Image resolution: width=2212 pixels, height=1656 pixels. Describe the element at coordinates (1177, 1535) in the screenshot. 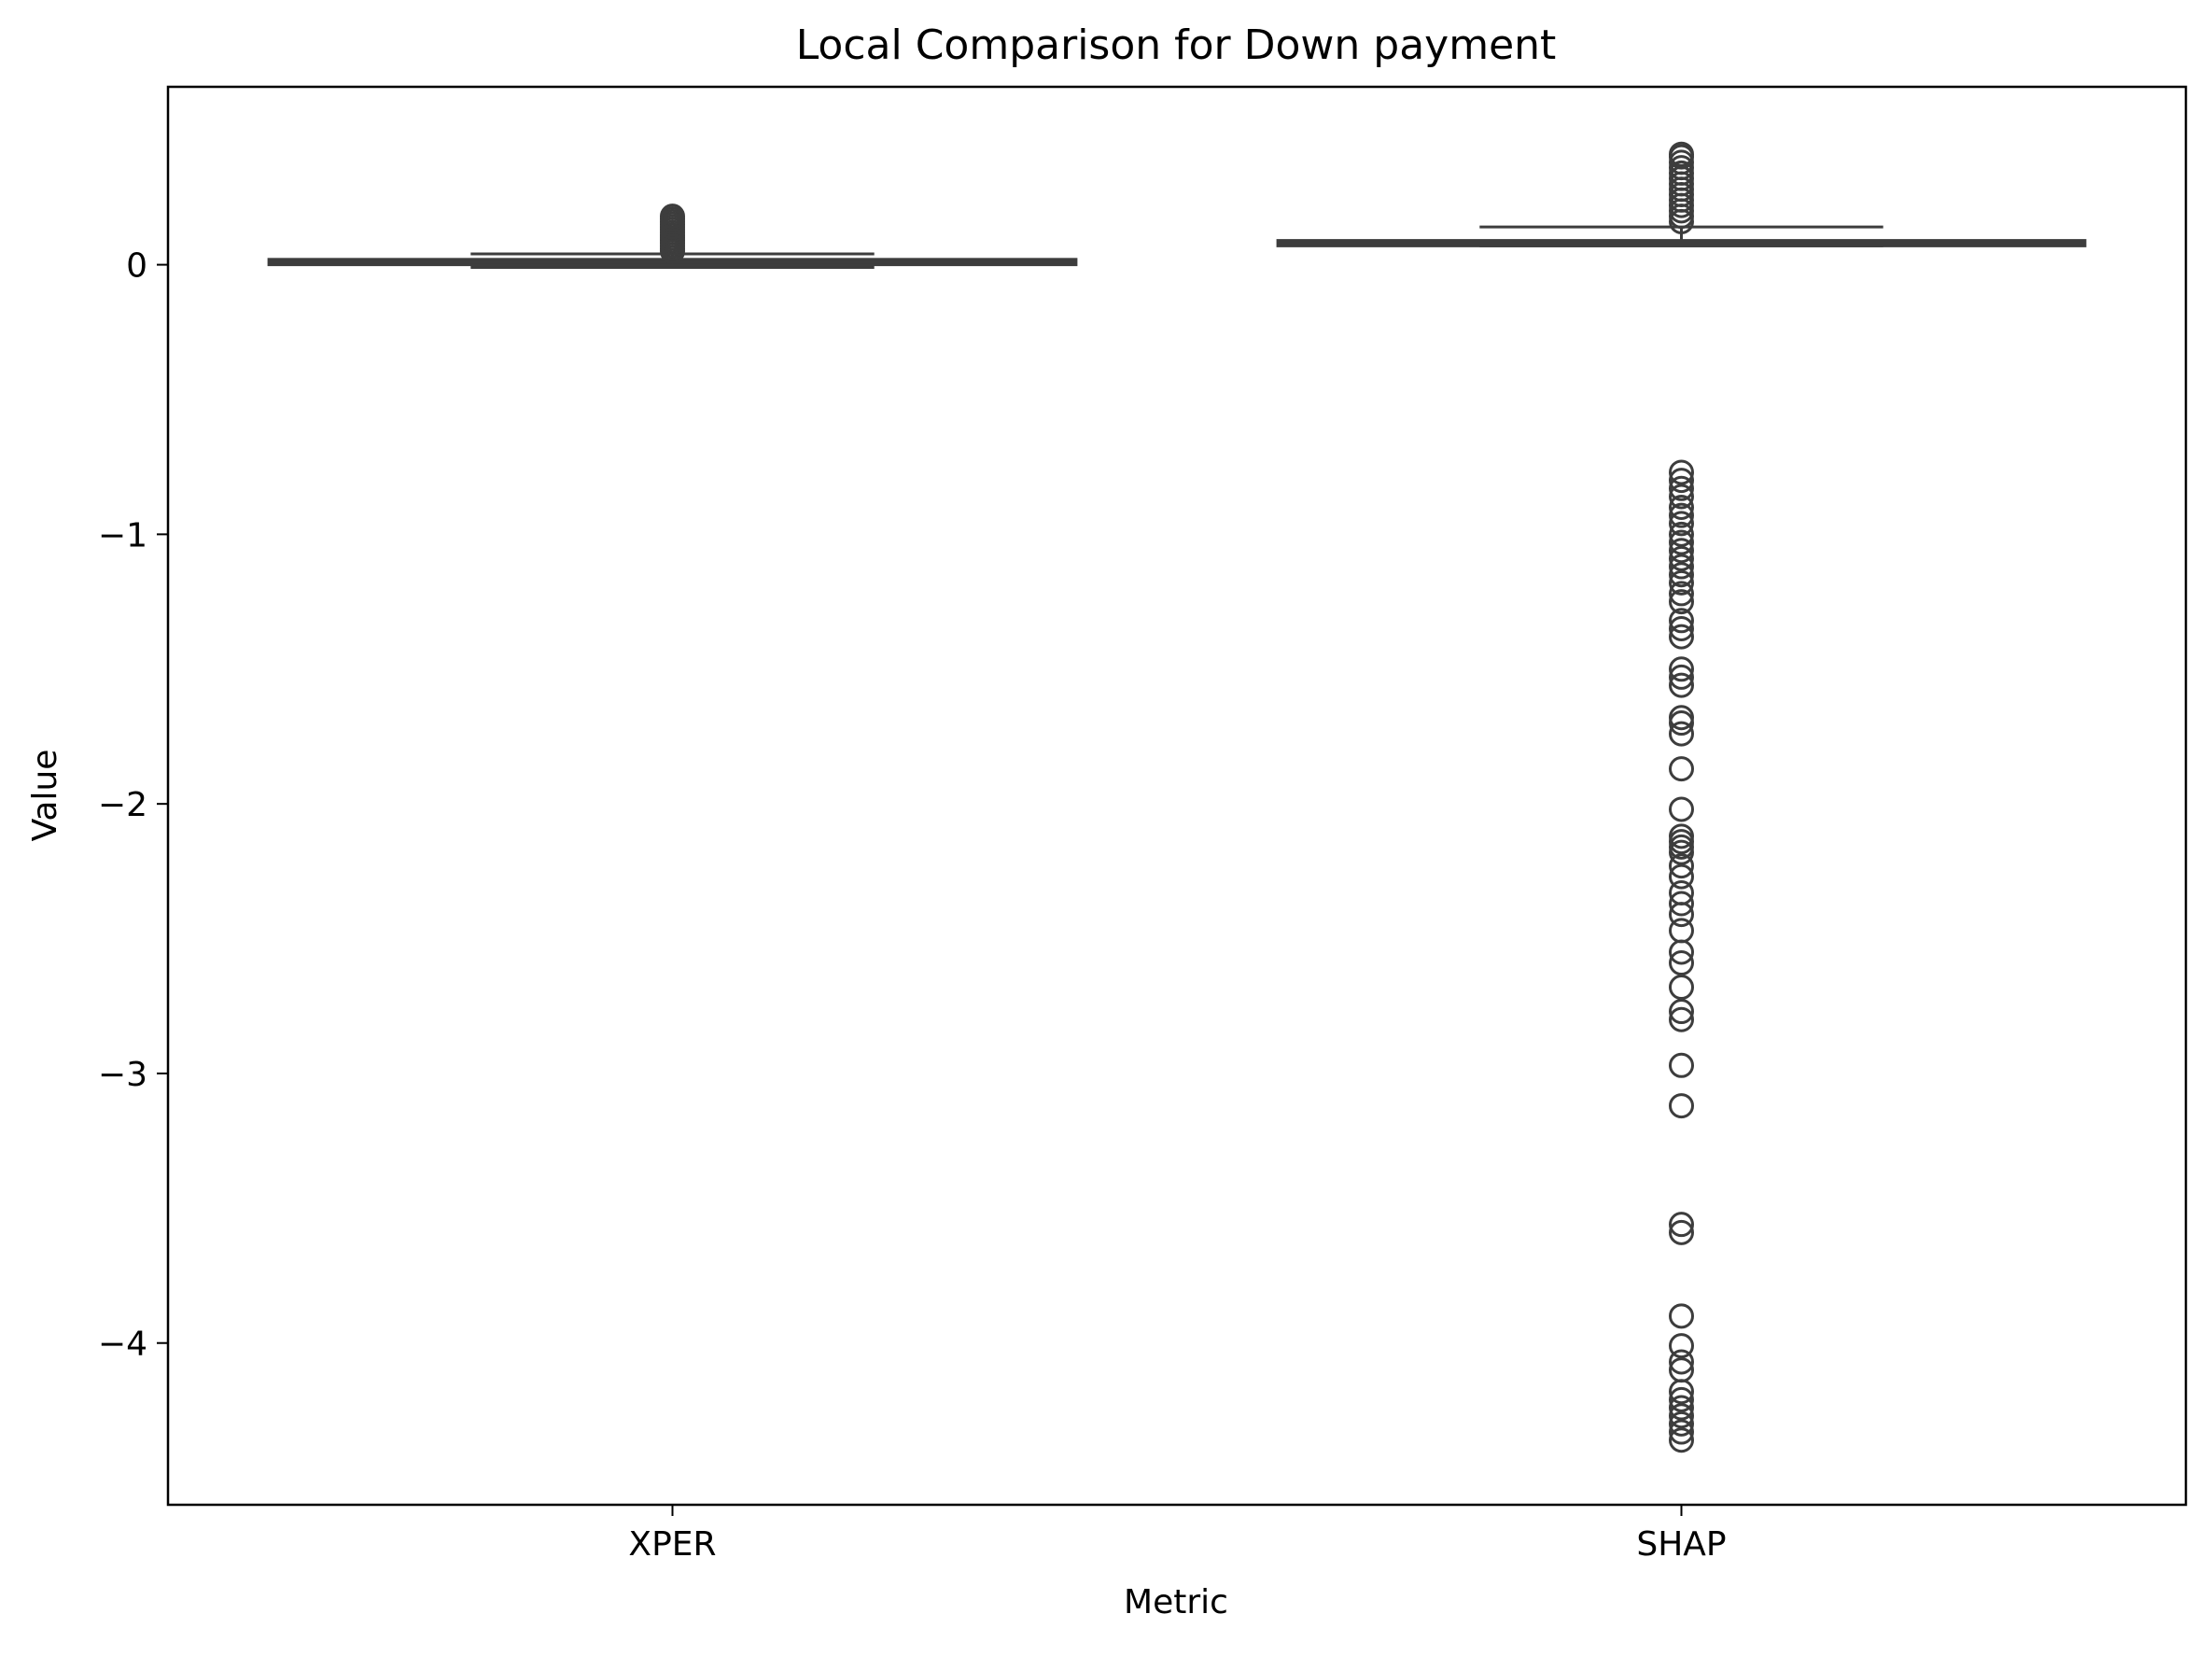

I see `x-axis: XPER SHAP` at that location.